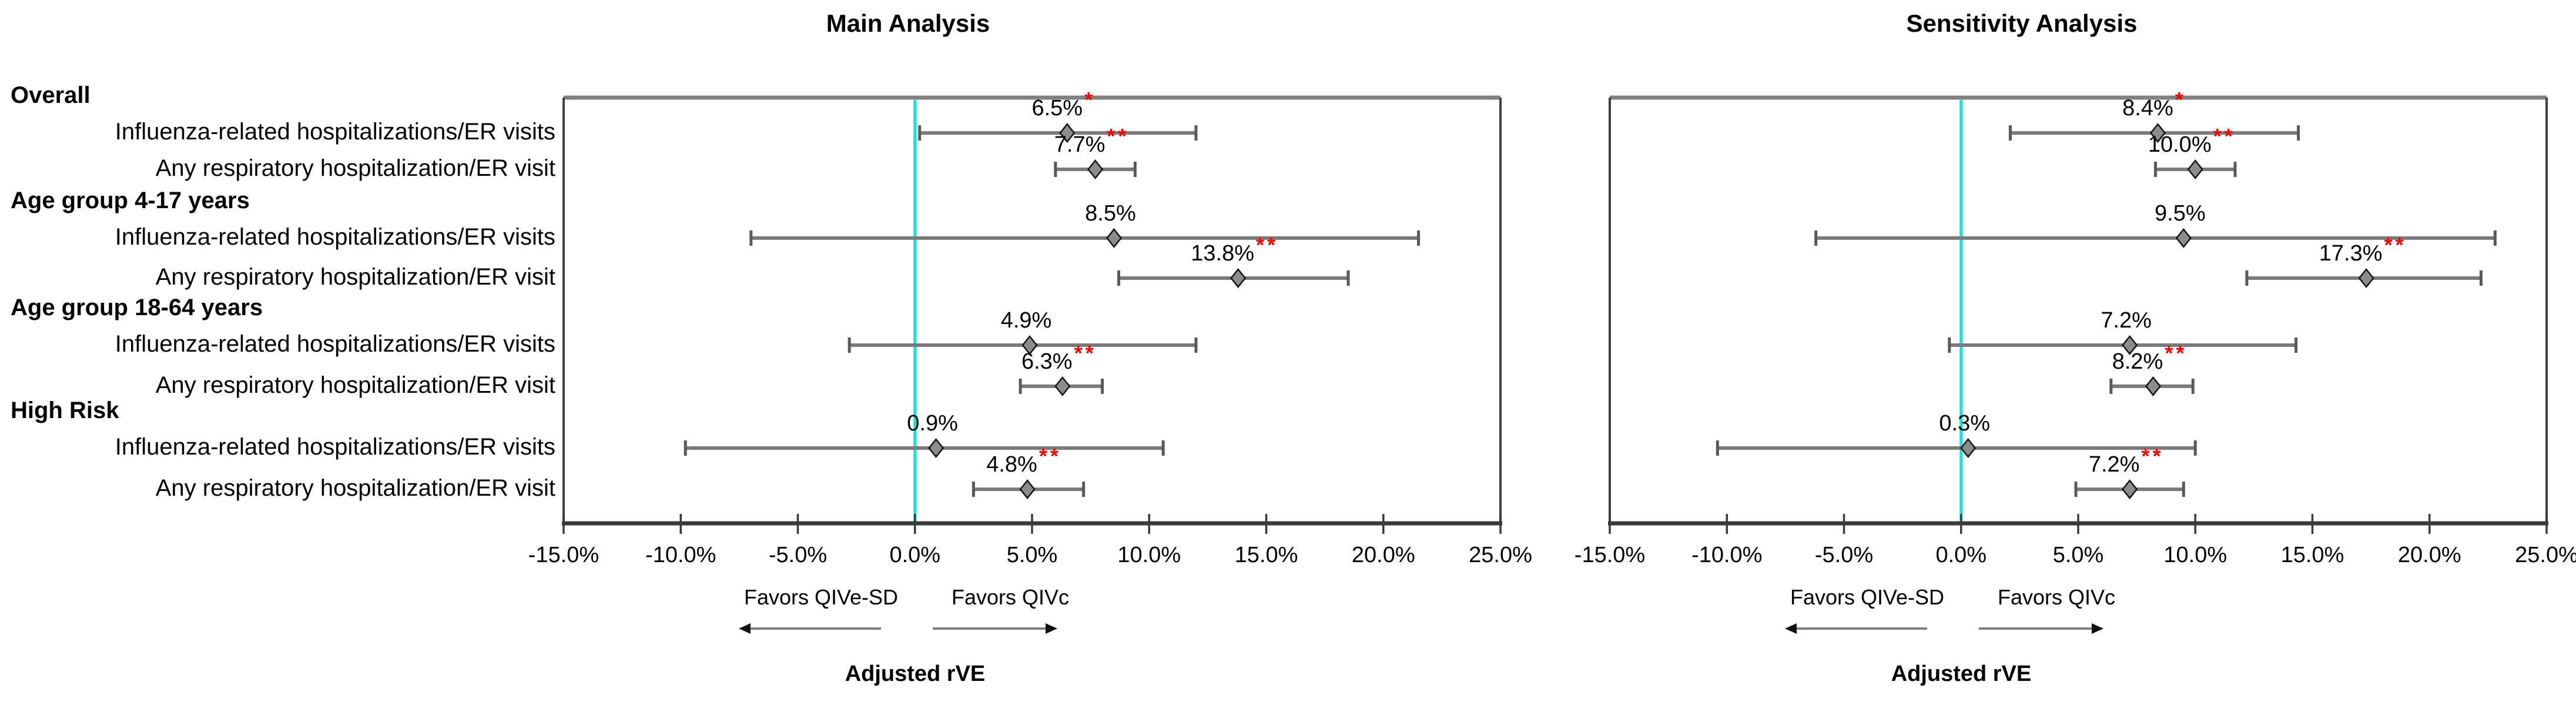 This screenshot has width=2576, height=725. Describe the element at coordinates (65, 410) in the screenshot. I see `group-header: High Risk` at that location.